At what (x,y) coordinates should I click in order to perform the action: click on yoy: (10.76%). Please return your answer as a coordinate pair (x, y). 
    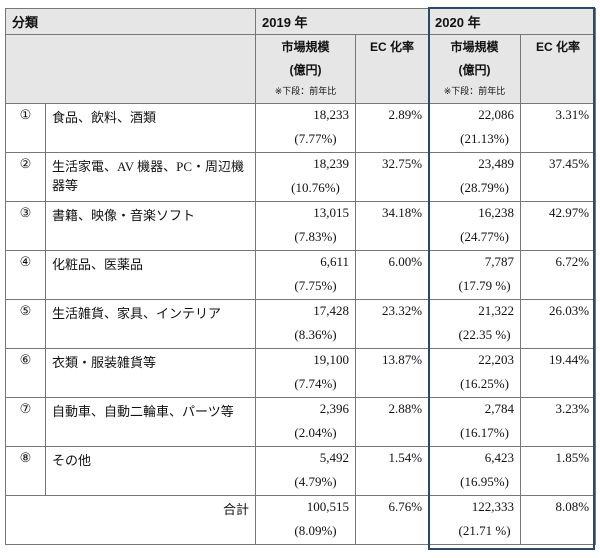
    Looking at the image, I should click on (315, 187).